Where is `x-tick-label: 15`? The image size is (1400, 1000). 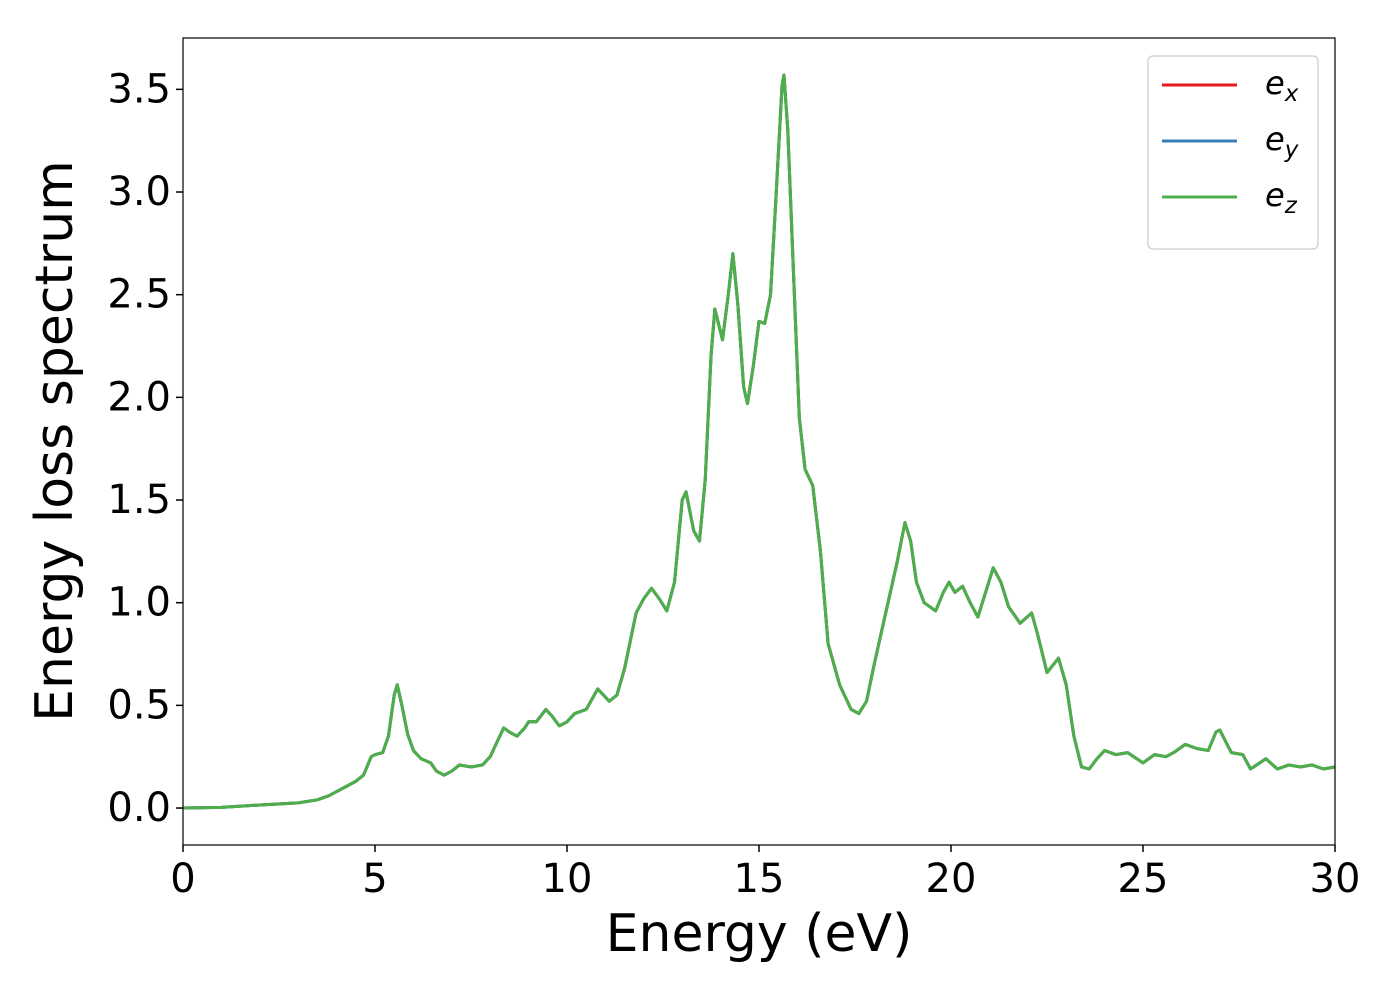 x-tick-label: 15 is located at coordinates (759, 879).